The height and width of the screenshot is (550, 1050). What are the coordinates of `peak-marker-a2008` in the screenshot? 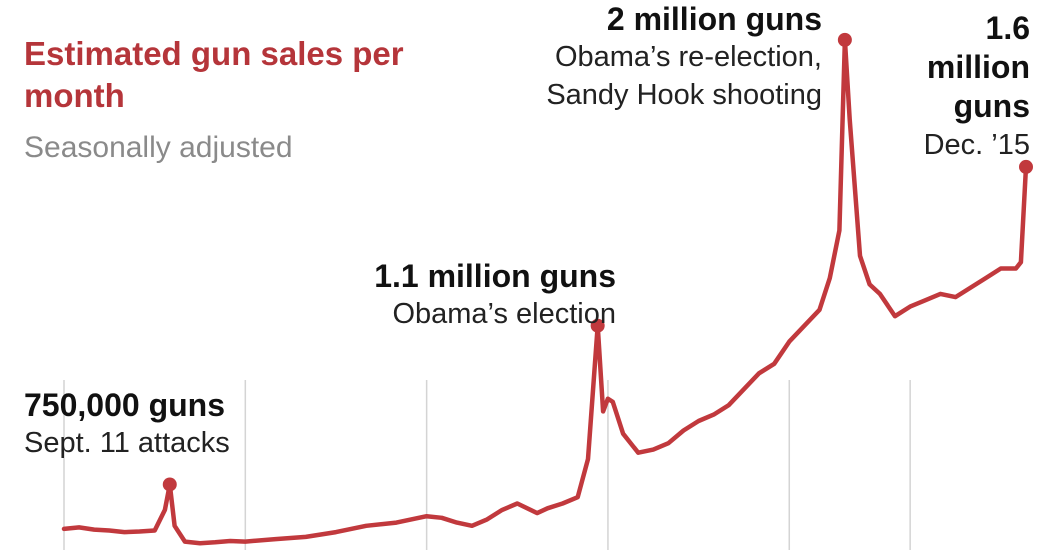 It's located at (597, 325).